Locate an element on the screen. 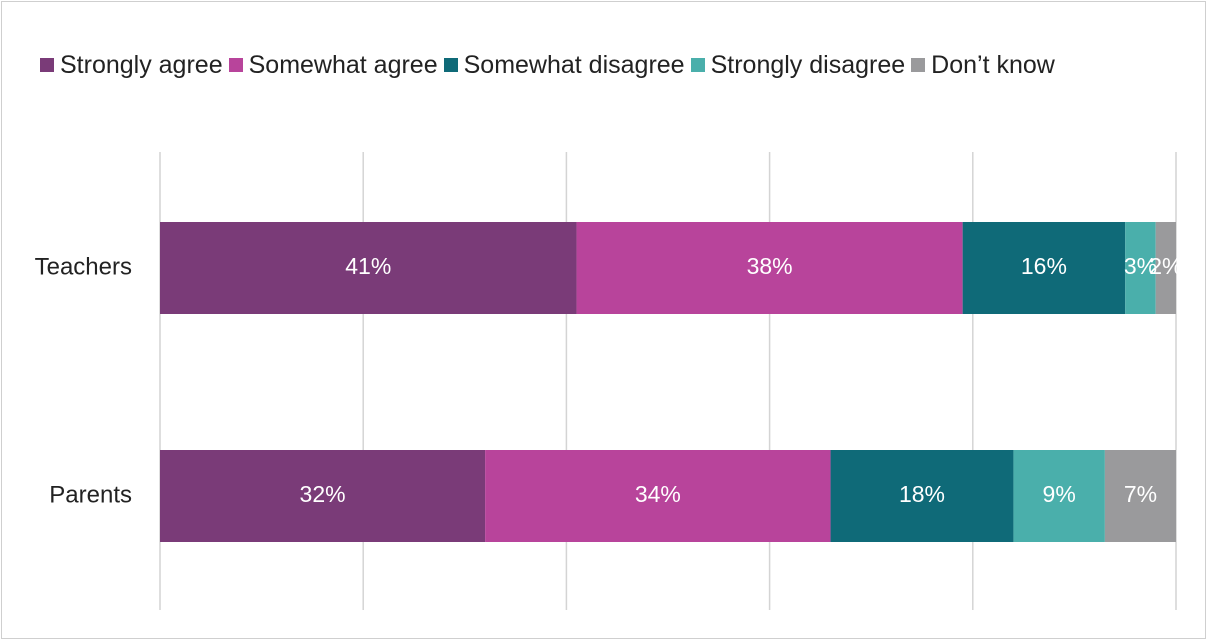  data-label: 38% is located at coordinates (770, 266).